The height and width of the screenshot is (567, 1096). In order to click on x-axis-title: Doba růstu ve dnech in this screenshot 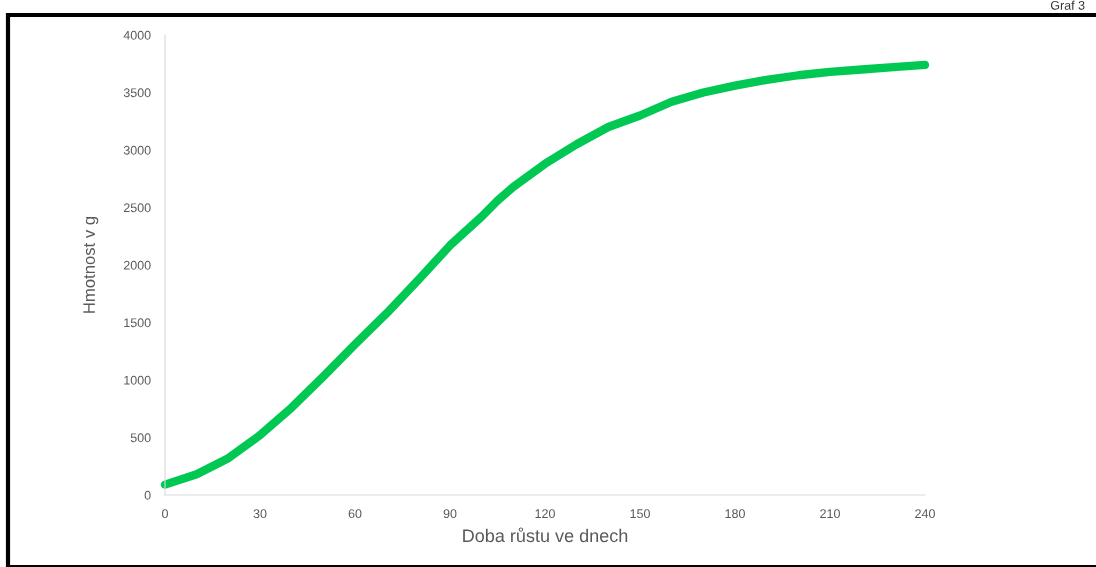, I will do `click(545, 535)`.